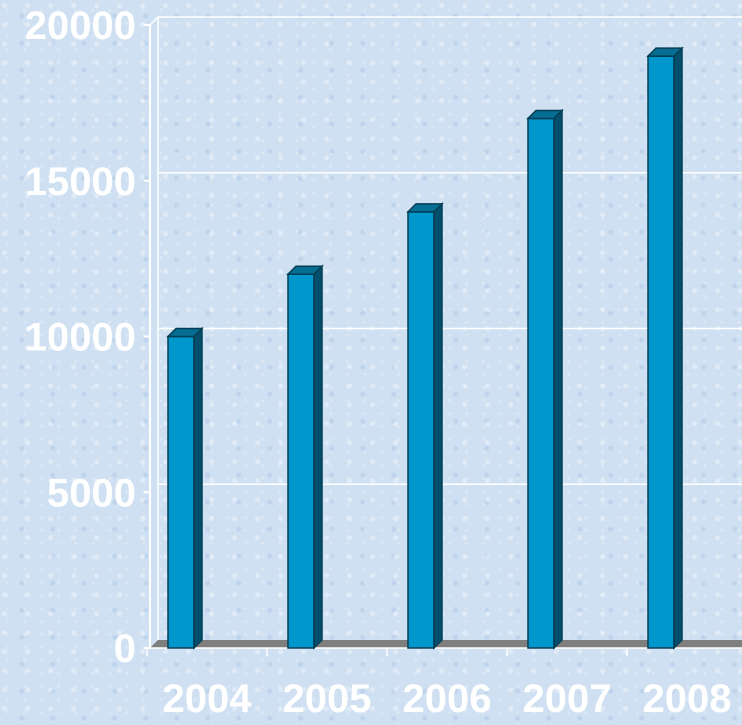  Describe the element at coordinates (208, 698) in the screenshot. I see `x-tick-label: 2004` at that location.